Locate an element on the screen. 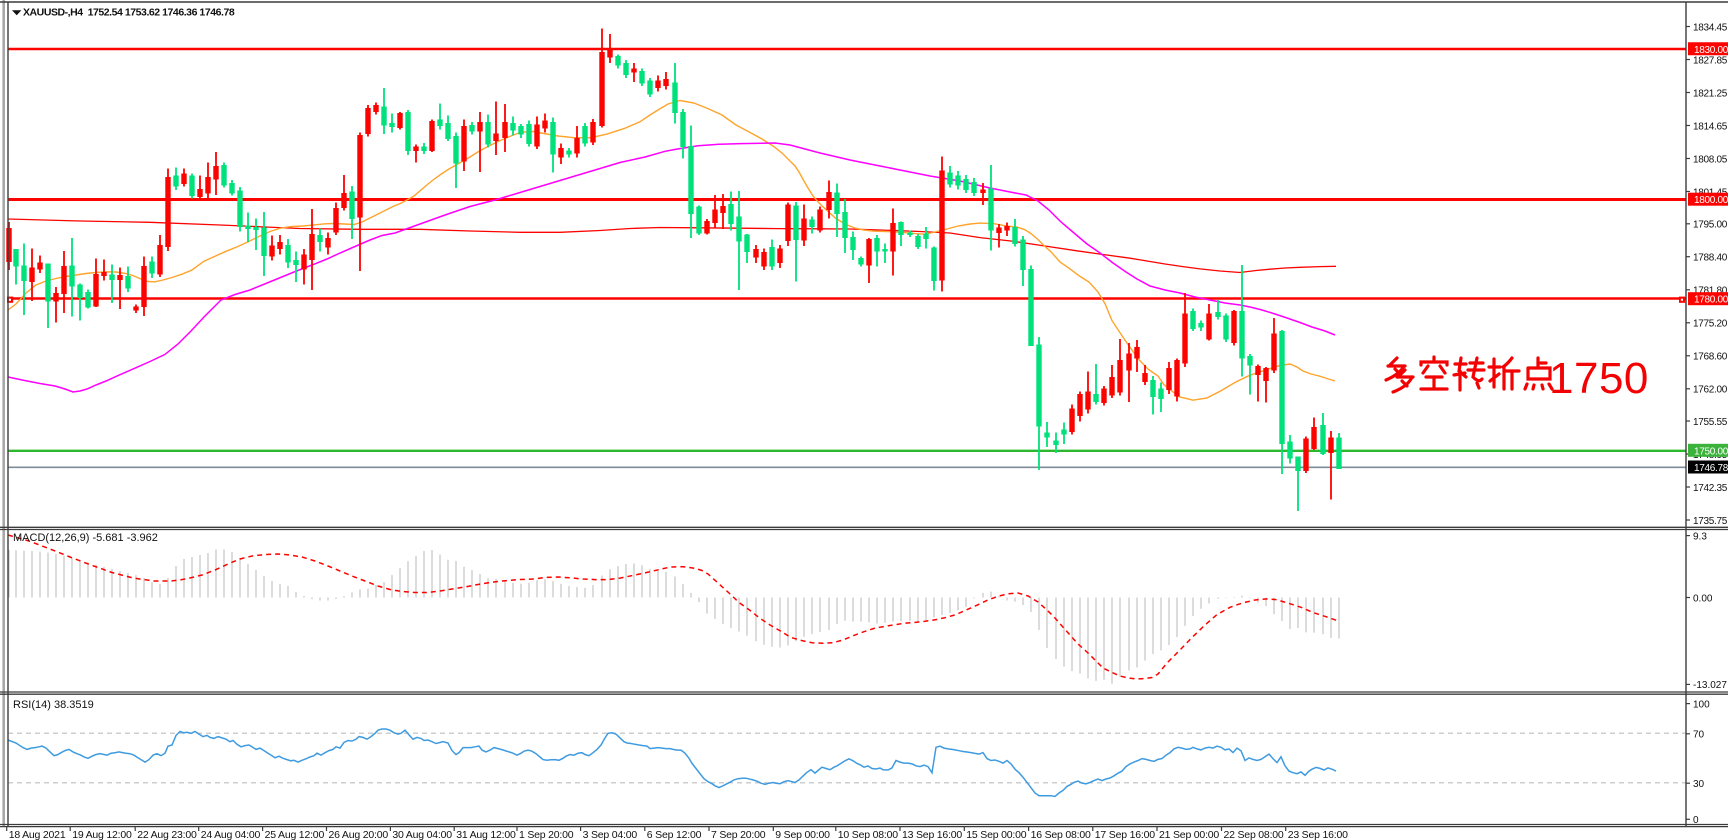 The image size is (1728, 840). svg-text: 1821.25 is located at coordinates (1710, 93).